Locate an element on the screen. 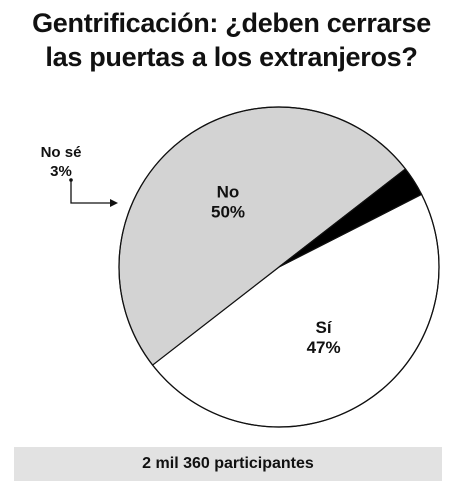  chart-title-line-1: Gentrificación: ¿deben cerrarse is located at coordinates (231, 23).